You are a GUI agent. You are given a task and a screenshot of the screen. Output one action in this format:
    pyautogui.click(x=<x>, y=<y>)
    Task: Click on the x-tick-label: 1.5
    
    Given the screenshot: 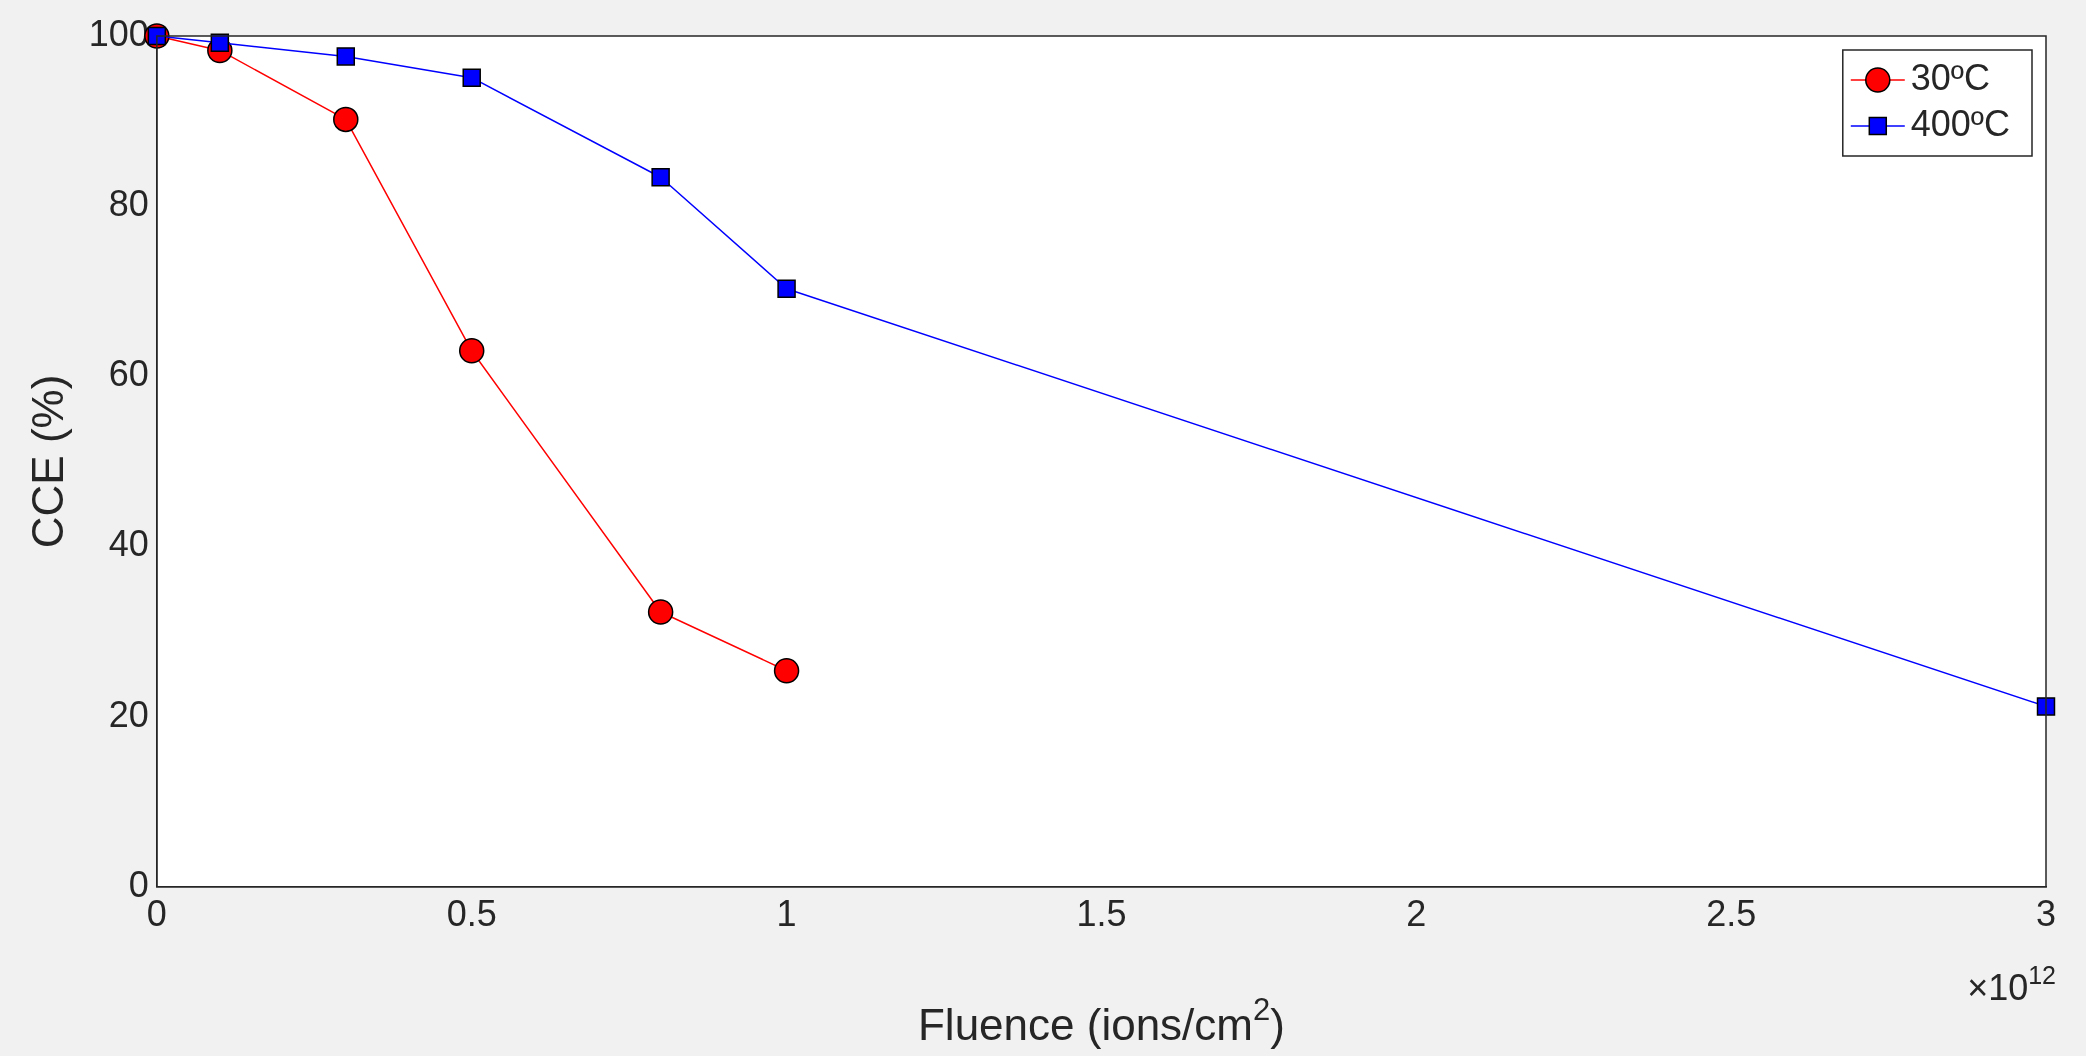 What is the action you would take?
    pyautogui.click(x=1101, y=914)
    